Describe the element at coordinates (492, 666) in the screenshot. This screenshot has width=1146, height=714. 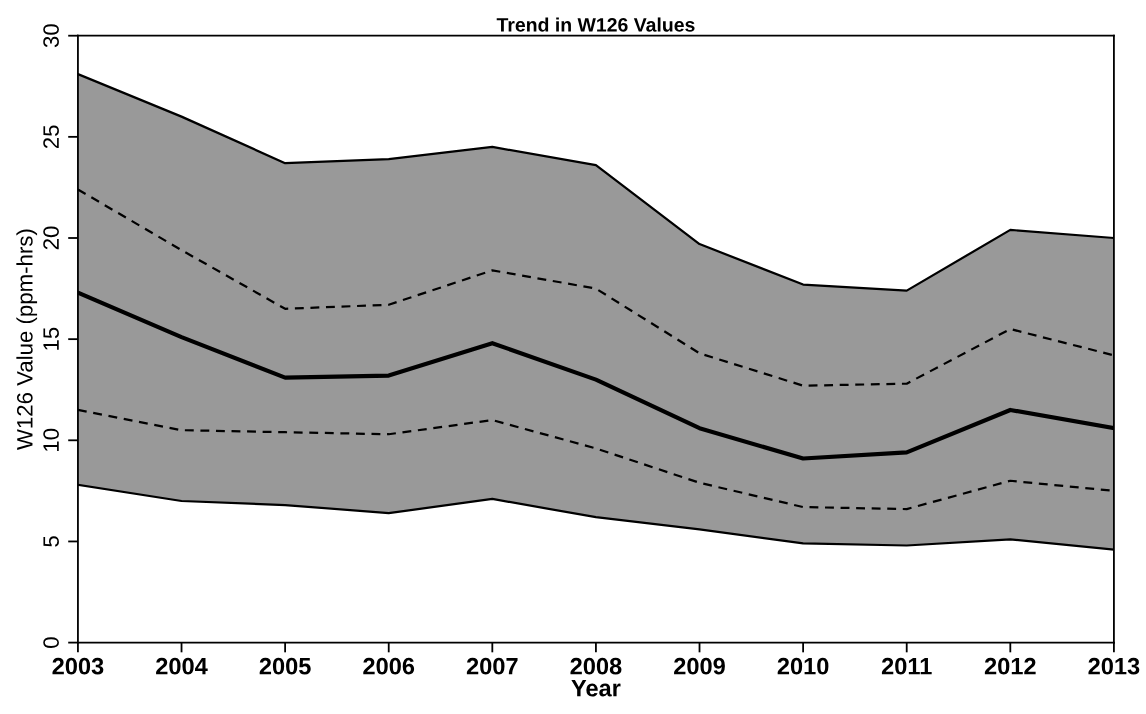
I see `x-tick-label: 2007` at that location.